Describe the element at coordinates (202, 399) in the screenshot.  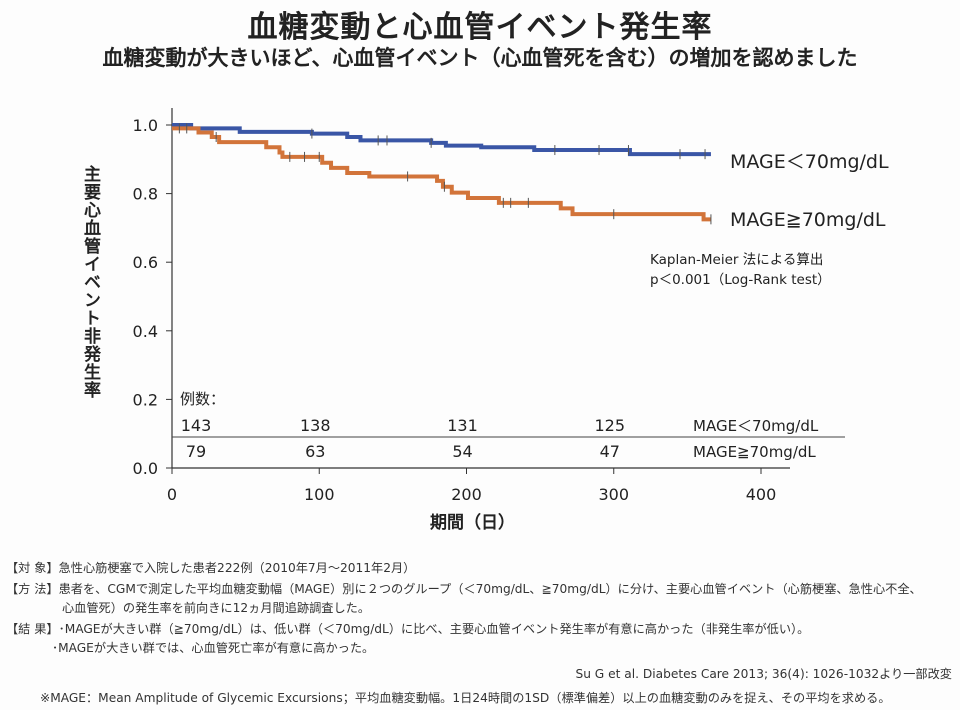
I see `risk-table-header: 例数：` at that location.